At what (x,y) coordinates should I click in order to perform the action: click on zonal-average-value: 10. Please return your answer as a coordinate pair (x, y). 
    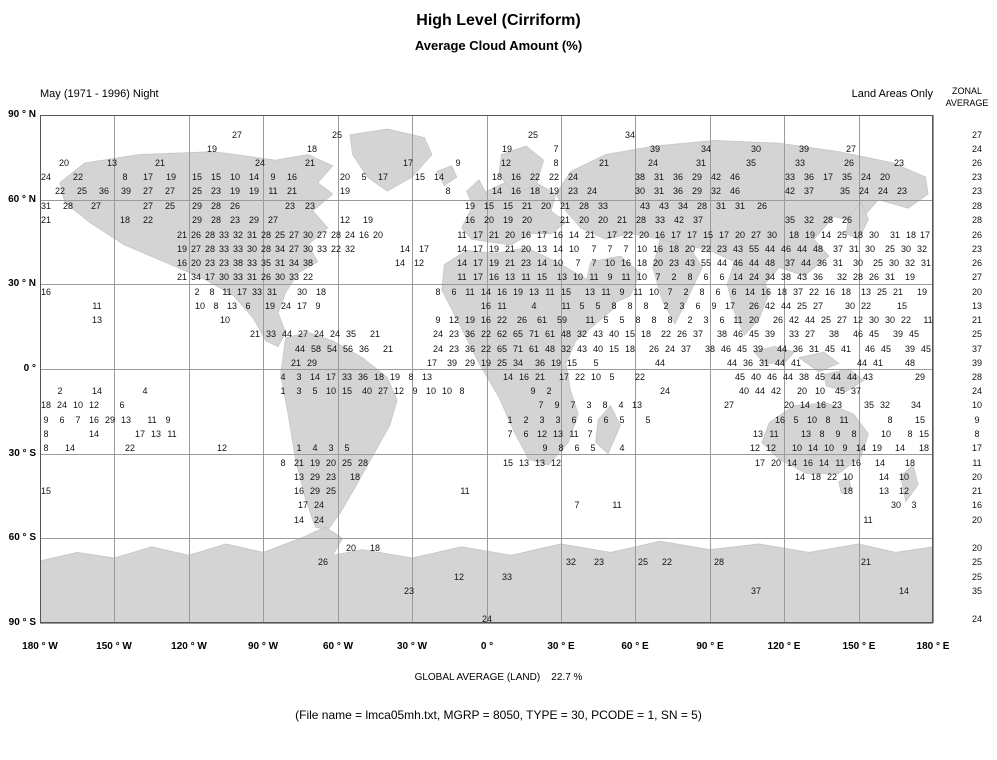
    Looking at the image, I should click on (976, 405).